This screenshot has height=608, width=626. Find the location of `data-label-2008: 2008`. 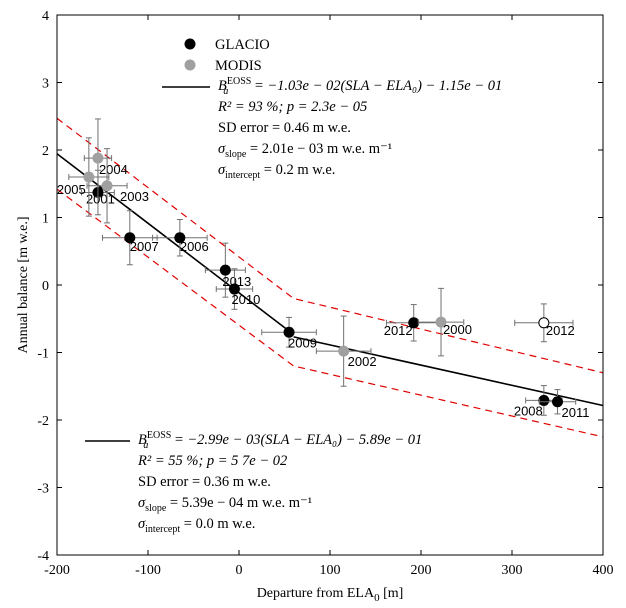

data-label-2008: 2008 is located at coordinates (528, 410).